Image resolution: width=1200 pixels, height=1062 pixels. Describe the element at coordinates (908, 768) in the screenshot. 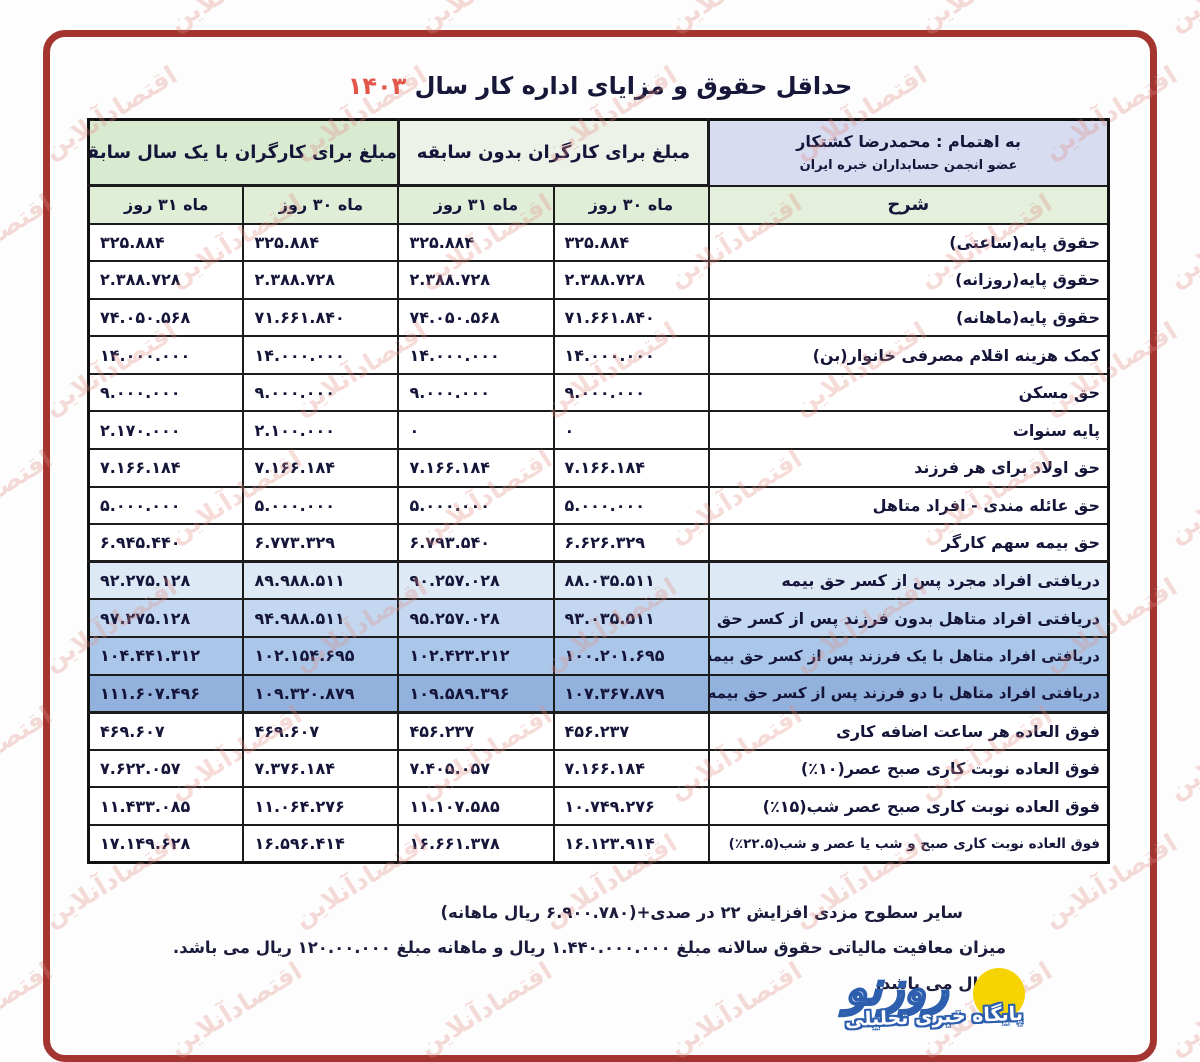

I see `row-description: فوق العاده نوبت کاری صبح عصر(۱۰٪)` at that location.